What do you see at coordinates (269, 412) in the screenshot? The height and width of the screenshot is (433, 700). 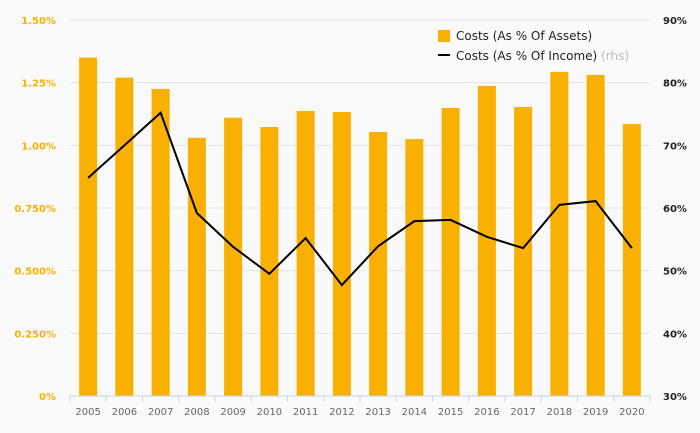 I see `x-tick-label: 2010` at bounding box center [269, 412].